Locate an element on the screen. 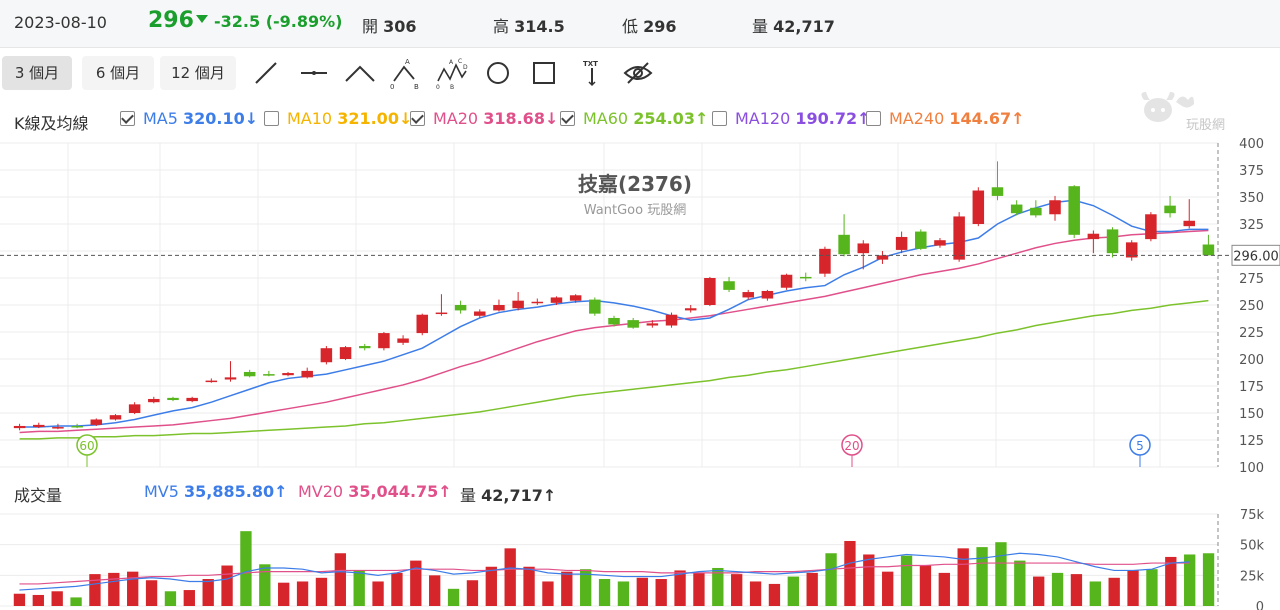 The height and width of the screenshot is (610, 1280). period-3m-button: 3 個月 is located at coordinates (37, 73).